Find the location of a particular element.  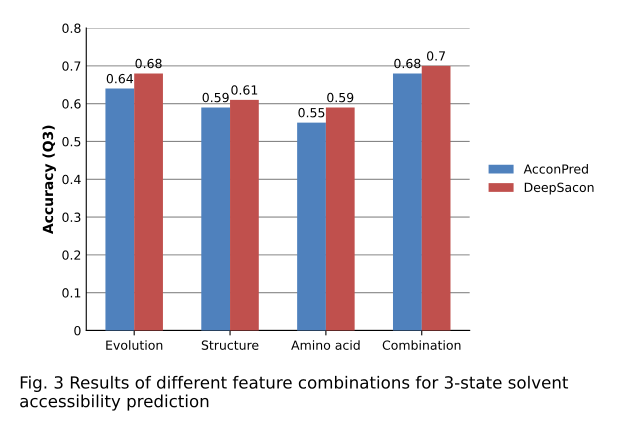

y-tick-label: 0 is located at coordinates (77, 331).